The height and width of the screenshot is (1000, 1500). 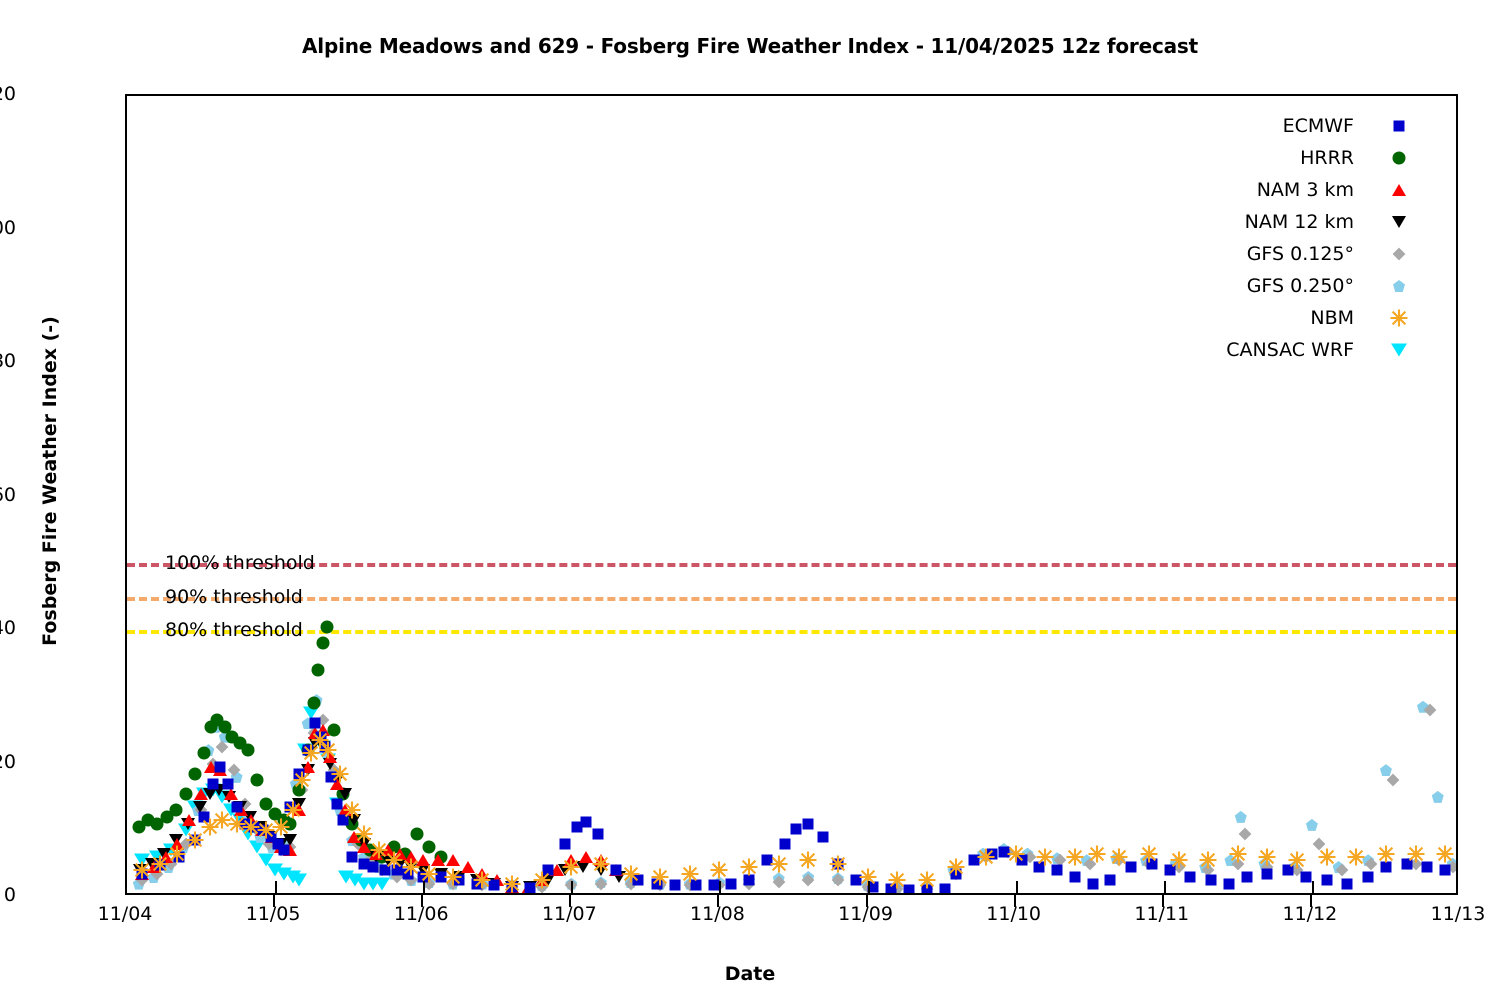 I want to click on legend-item-label: NAM 3 km, so click(x=1305, y=190).